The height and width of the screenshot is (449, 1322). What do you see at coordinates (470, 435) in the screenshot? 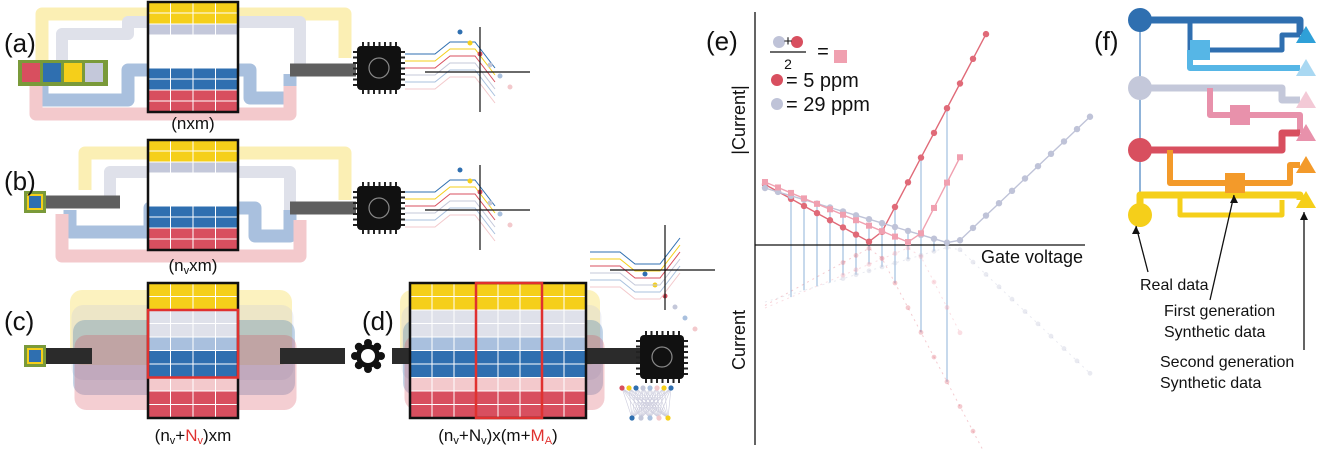
I see `label-part: +N` at bounding box center [470, 435].